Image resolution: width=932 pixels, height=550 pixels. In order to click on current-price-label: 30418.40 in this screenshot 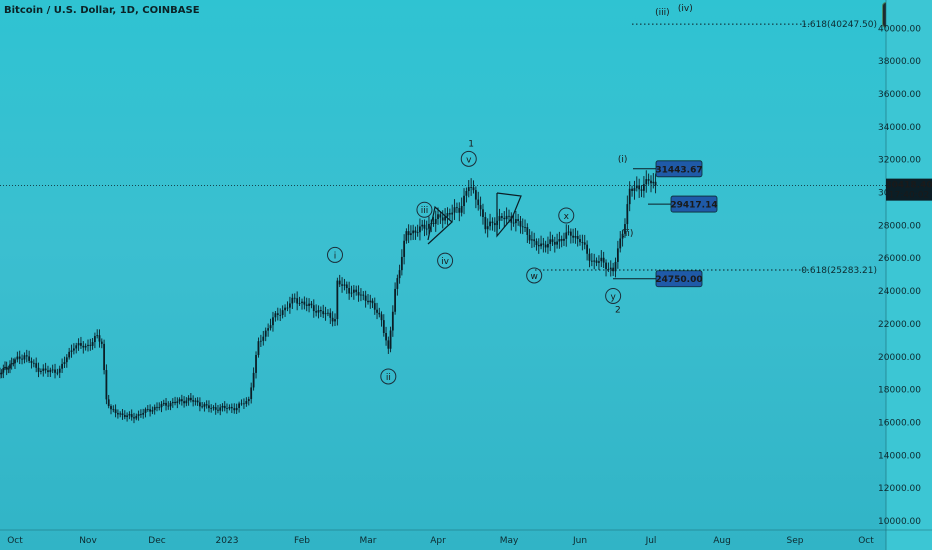, I will do `click(908, 186)`.